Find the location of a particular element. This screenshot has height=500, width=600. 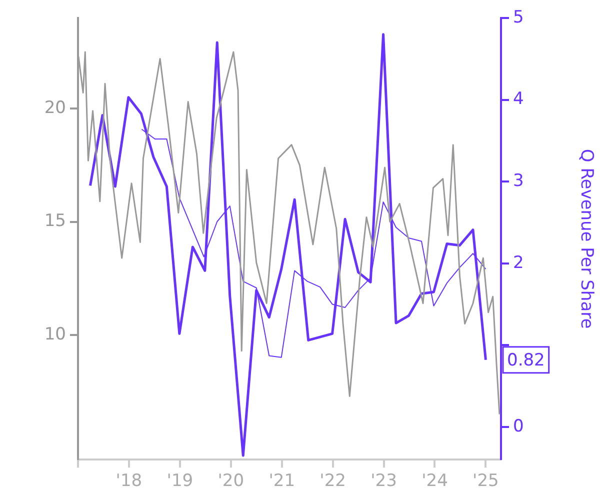

y2-tick-label: 2 is located at coordinates (518, 262).